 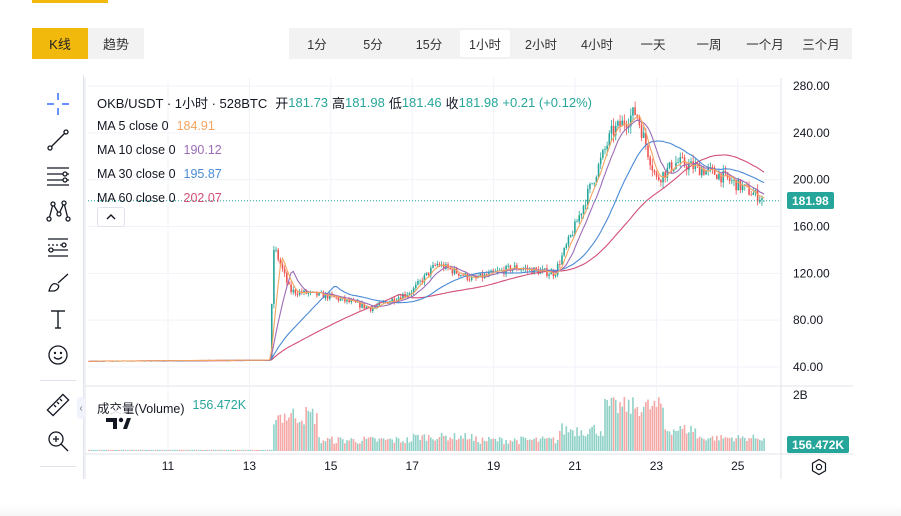 What do you see at coordinates (58, 104) in the screenshot?
I see `crosshair-icon` at bounding box center [58, 104].